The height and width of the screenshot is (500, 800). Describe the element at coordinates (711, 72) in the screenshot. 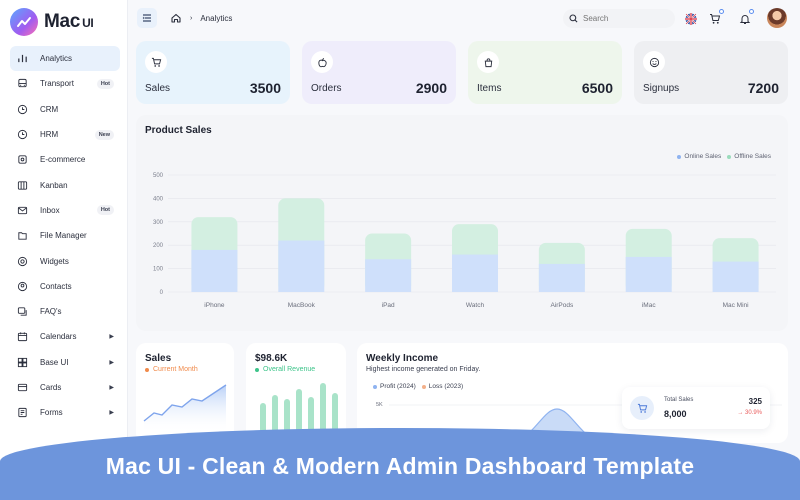

I see `stat-card-signups: Signups 7200` at that location.